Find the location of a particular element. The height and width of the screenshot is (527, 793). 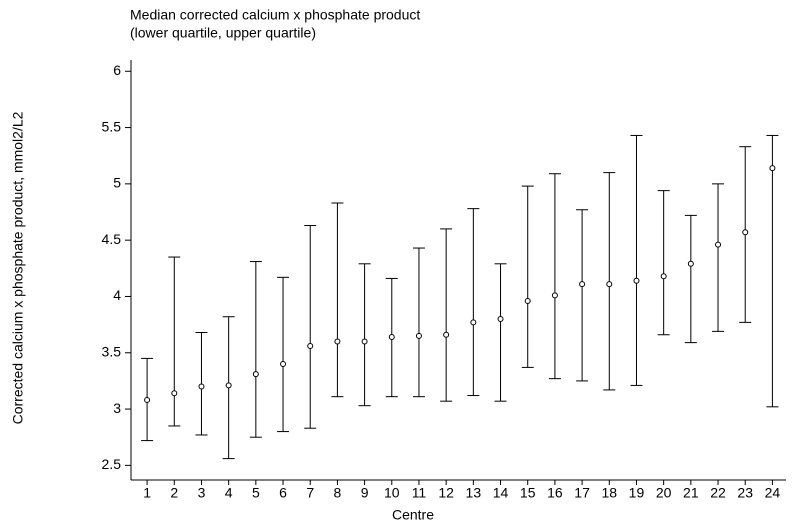

x-tick-label: 15 is located at coordinates (528, 493).